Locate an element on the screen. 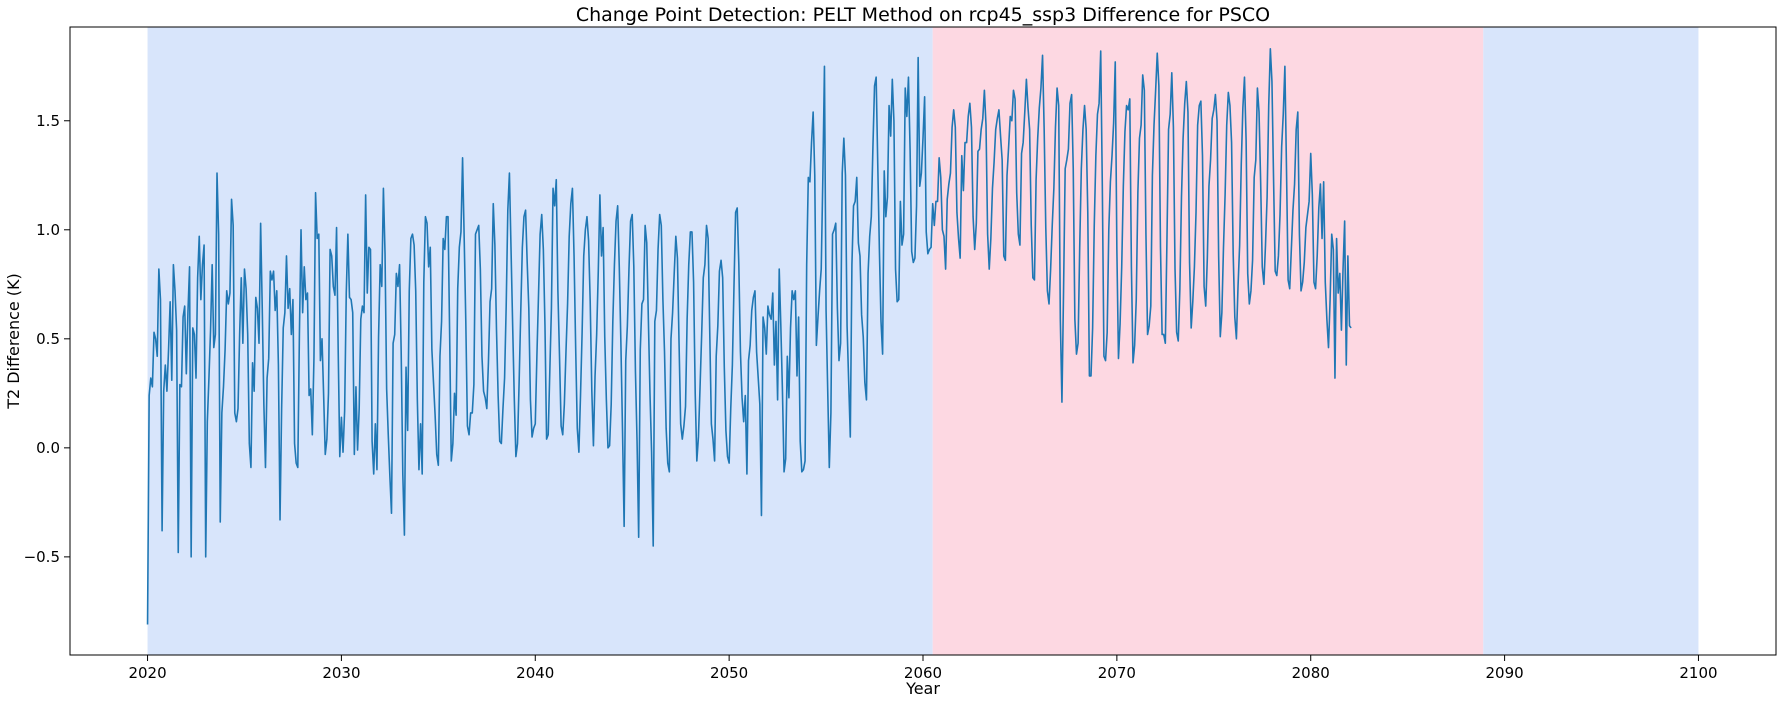 The width and height of the screenshot is (1782, 702). x-tick-label: 2040 is located at coordinates (535, 673).